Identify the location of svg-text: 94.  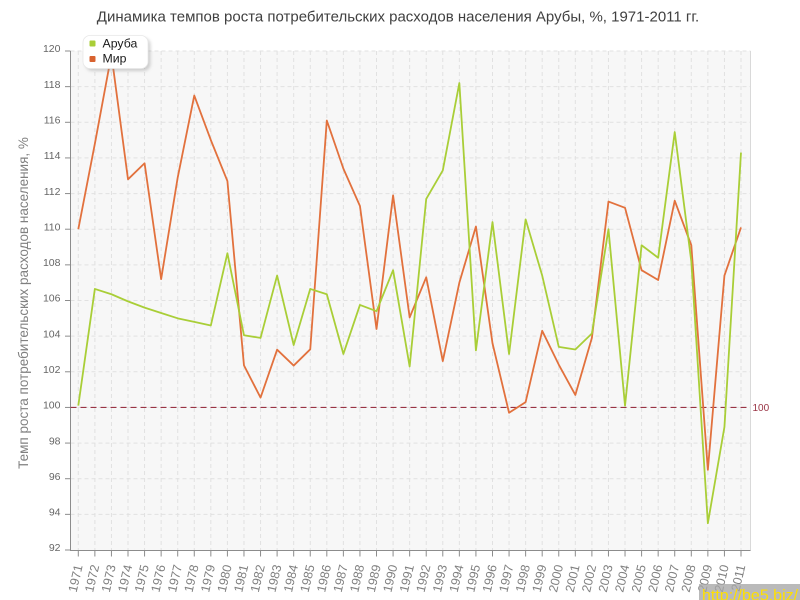
(55, 513).